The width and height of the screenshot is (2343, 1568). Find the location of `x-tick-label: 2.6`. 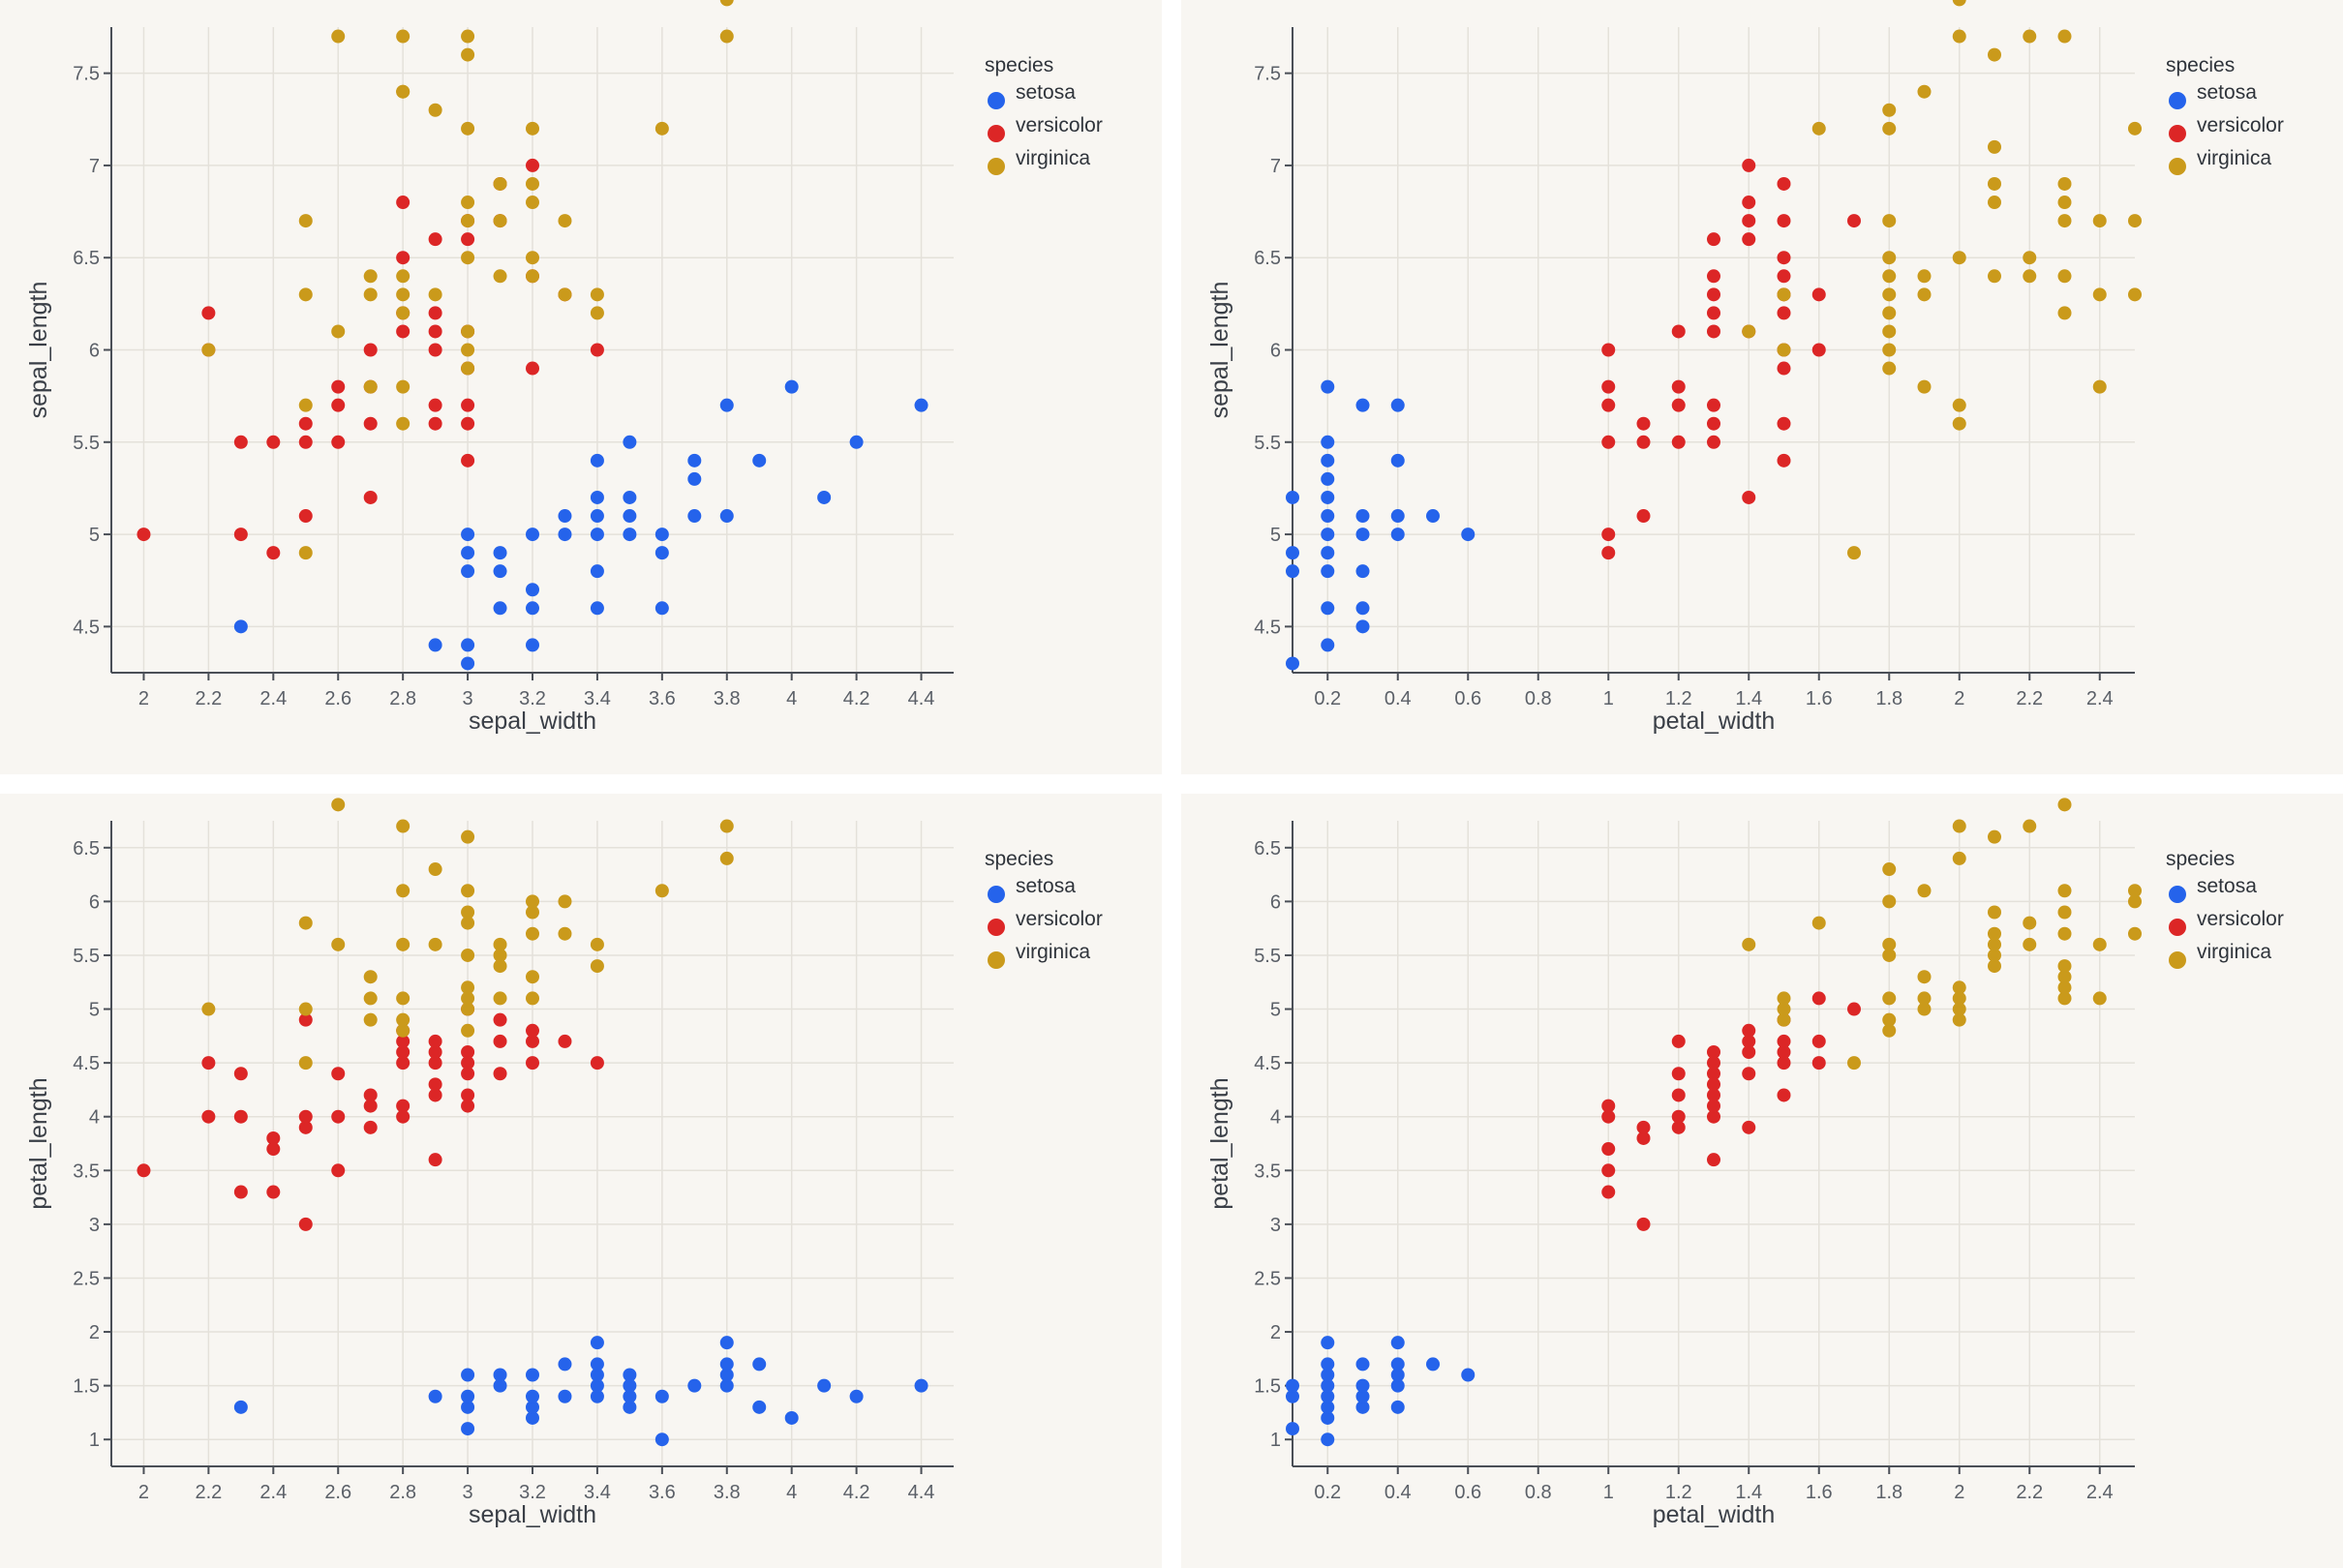

x-tick-label: 2.6 is located at coordinates (337, 698).